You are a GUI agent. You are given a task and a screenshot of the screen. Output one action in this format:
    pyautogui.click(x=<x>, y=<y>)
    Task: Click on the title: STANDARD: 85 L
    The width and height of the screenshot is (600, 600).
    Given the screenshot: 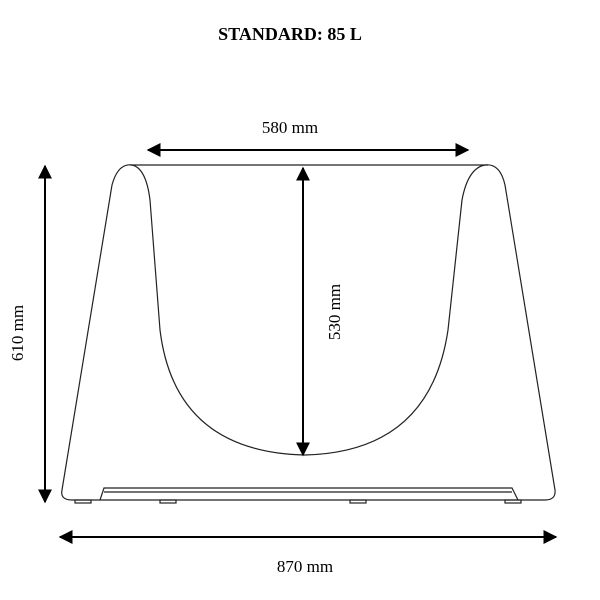 What is the action you would take?
    pyautogui.click(x=290, y=34)
    